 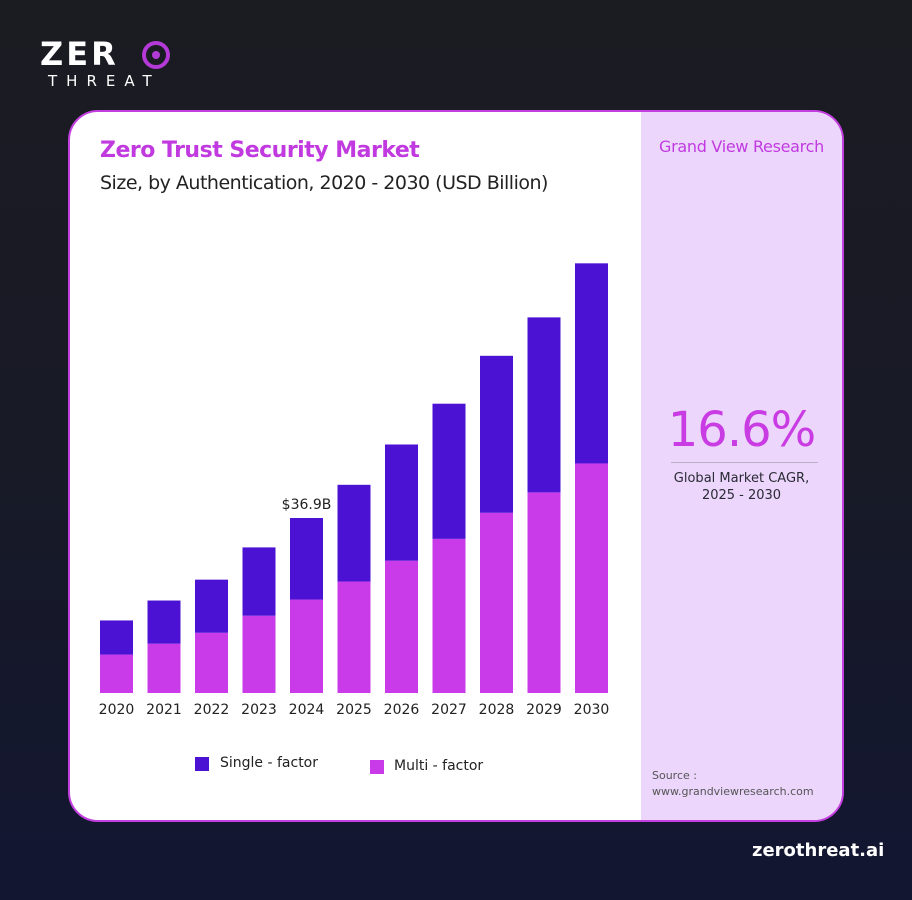 What do you see at coordinates (741, 146) in the screenshot?
I see `publisher-name: Grand View Research` at bounding box center [741, 146].